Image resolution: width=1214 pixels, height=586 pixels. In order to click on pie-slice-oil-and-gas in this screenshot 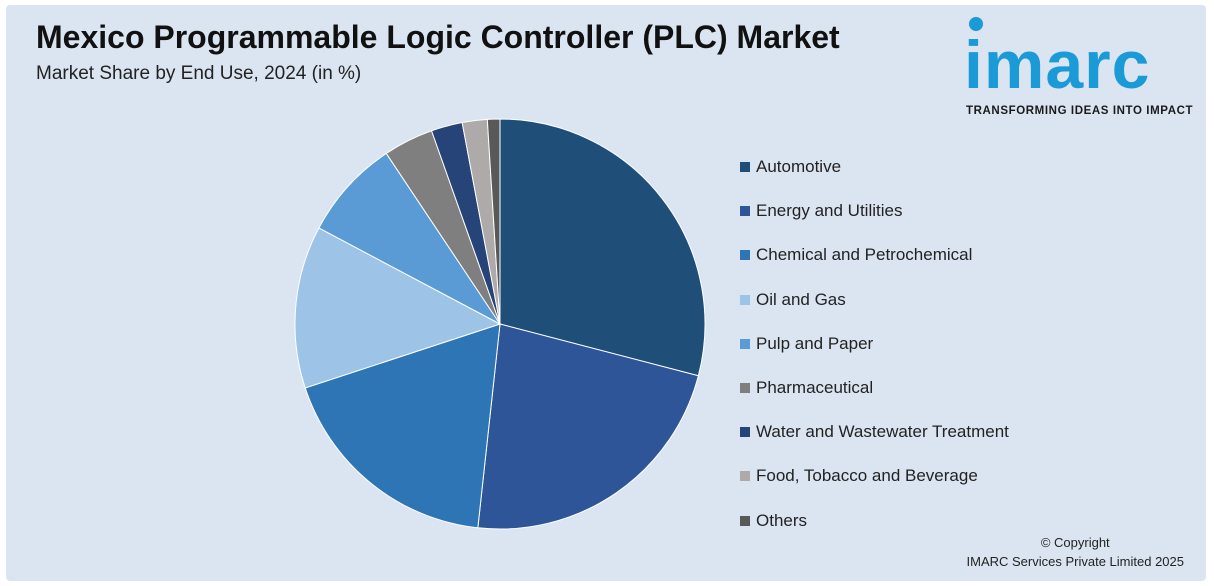, I will do `click(398, 308)`.